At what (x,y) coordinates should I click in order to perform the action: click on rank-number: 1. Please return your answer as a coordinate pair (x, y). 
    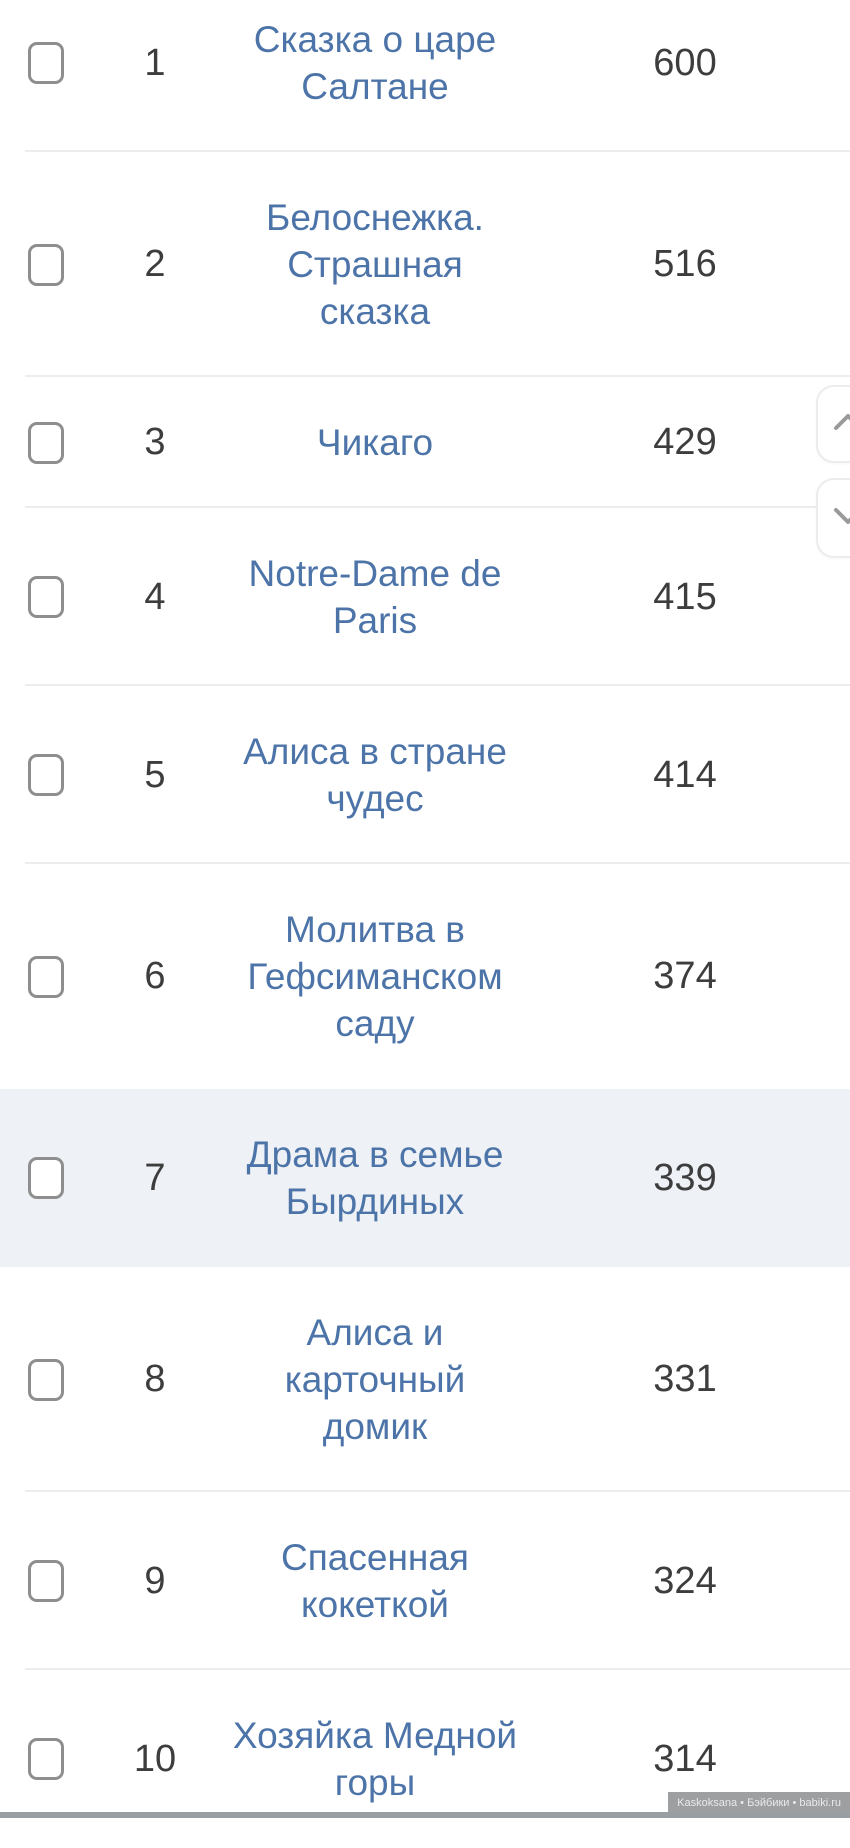
    Looking at the image, I should click on (155, 62).